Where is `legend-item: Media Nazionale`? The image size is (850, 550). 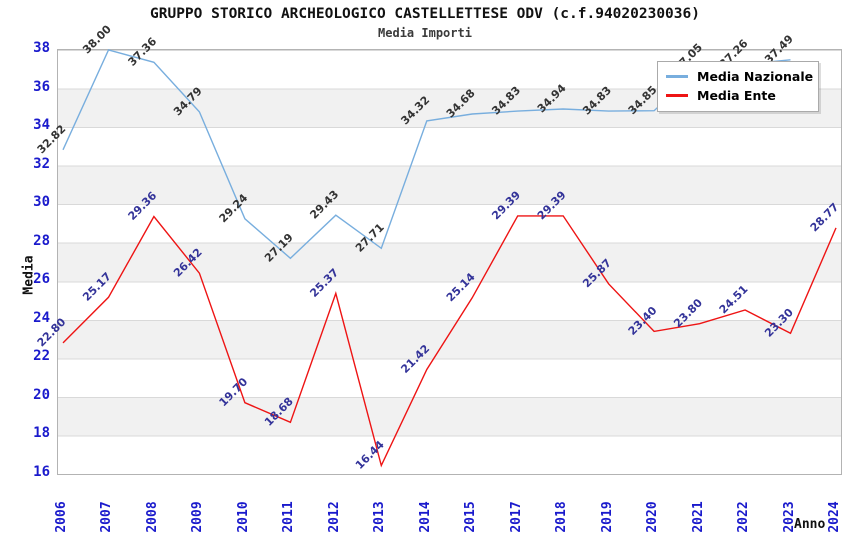 legend-item: Media Nazionale is located at coordinates (740, 76).